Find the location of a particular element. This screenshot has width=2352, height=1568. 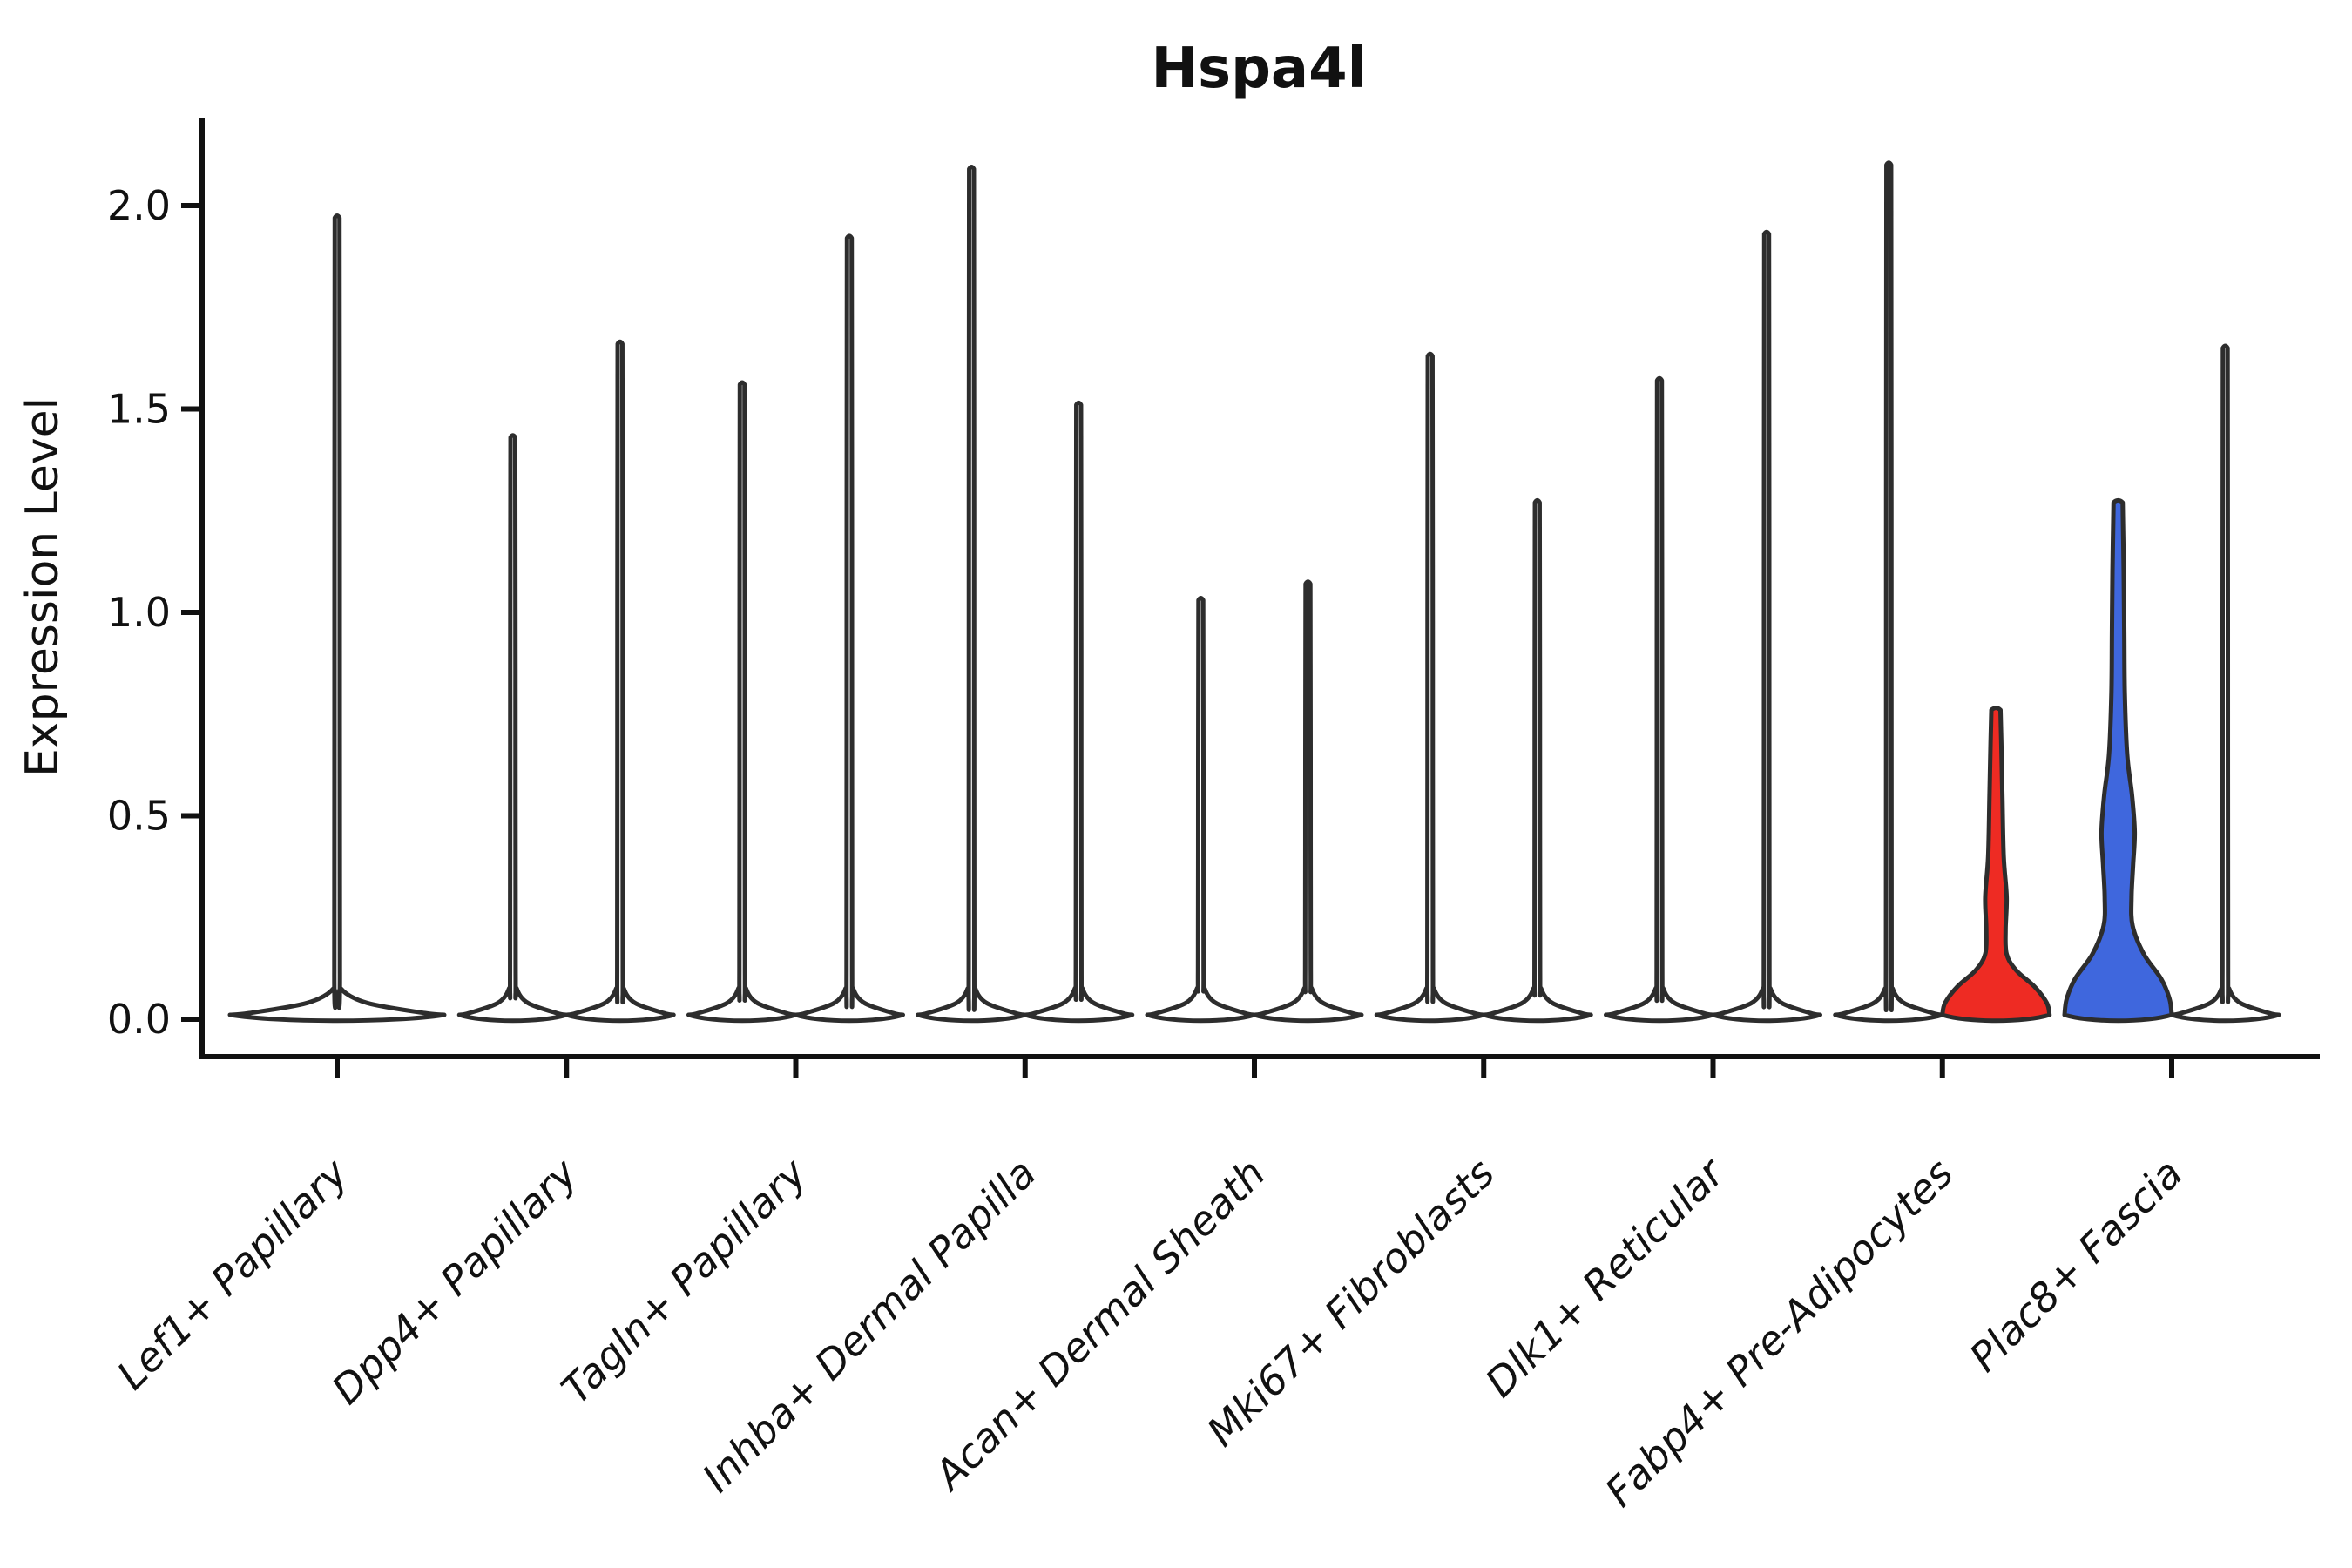

violin-fabp4-pre-adipocytes-left is located at coordinates (1889, 592).